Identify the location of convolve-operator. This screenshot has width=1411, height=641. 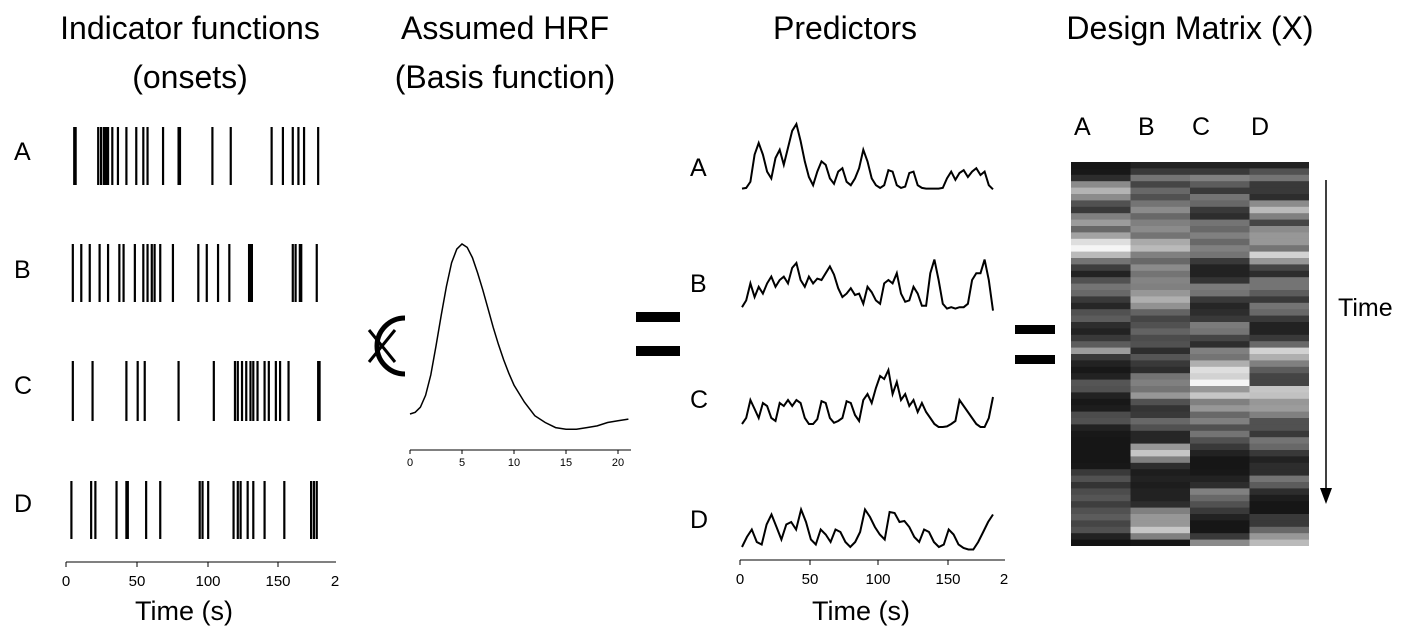
(386, 346).